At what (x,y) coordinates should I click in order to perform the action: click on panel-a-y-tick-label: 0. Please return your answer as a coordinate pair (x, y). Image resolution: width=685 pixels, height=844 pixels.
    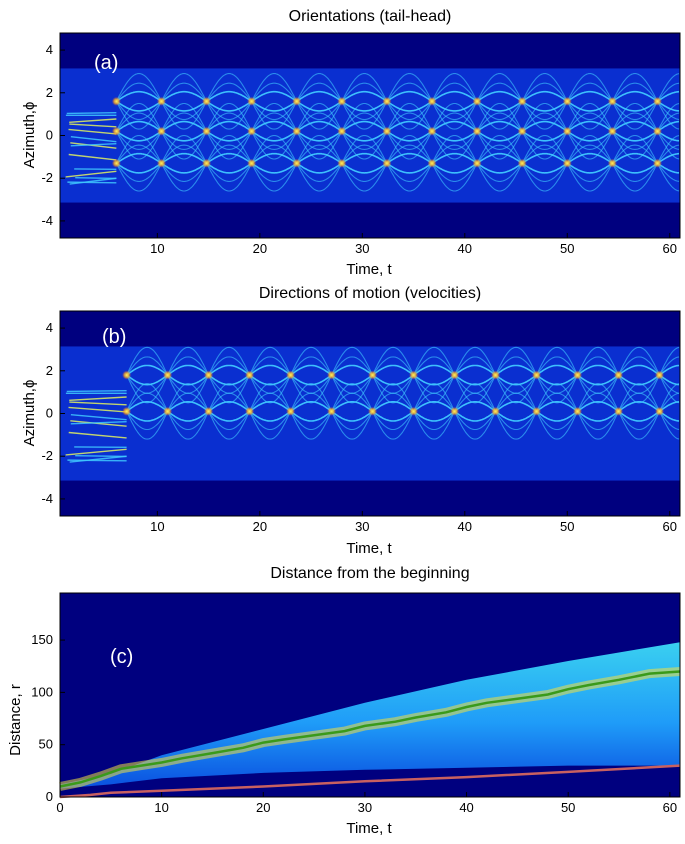
    Looking at the image, I should click on (49, 135).